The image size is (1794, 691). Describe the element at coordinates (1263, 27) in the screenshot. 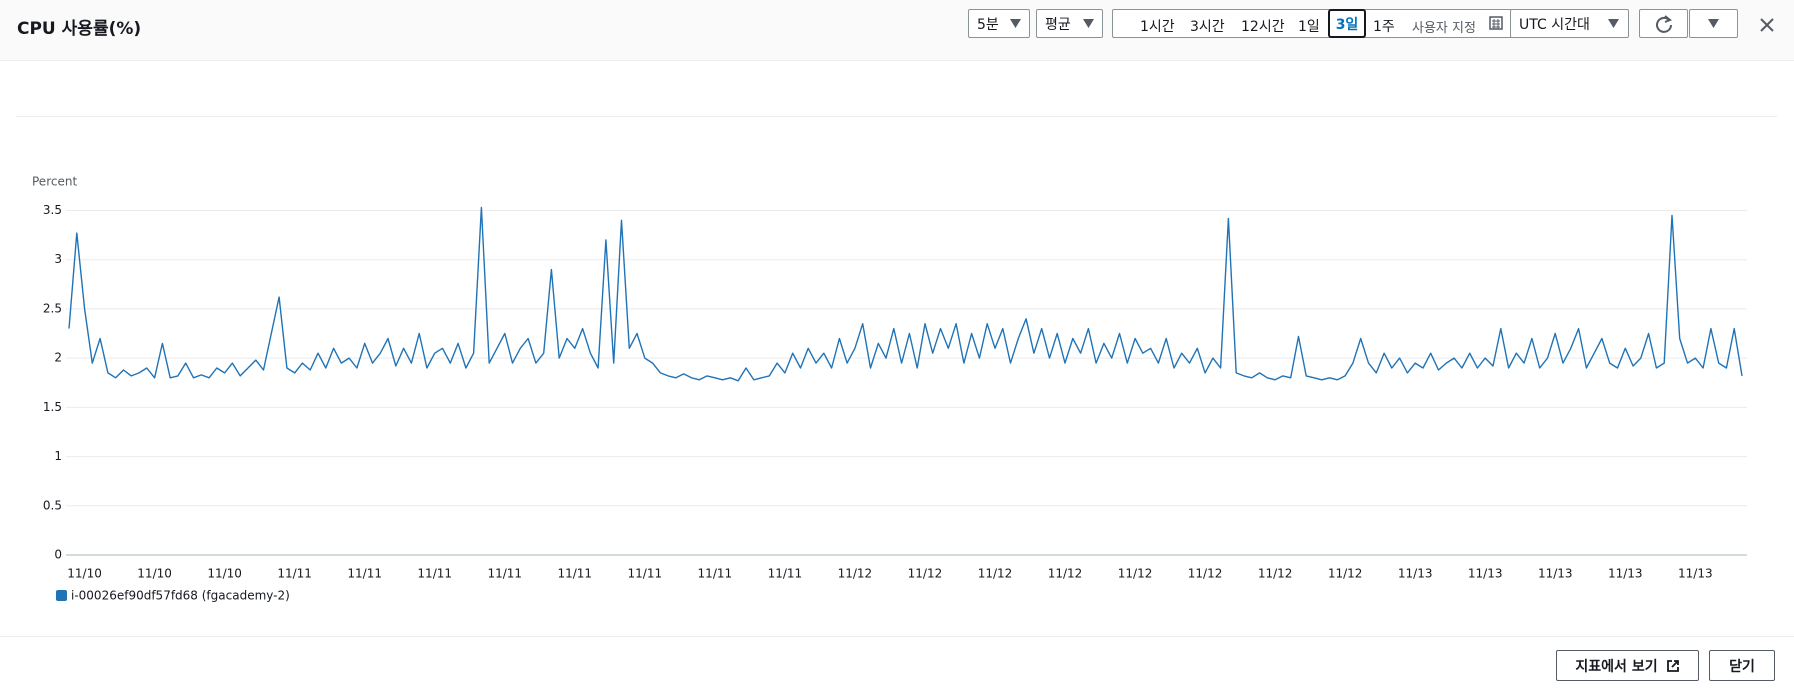

I see `range: 12시간` at that location.